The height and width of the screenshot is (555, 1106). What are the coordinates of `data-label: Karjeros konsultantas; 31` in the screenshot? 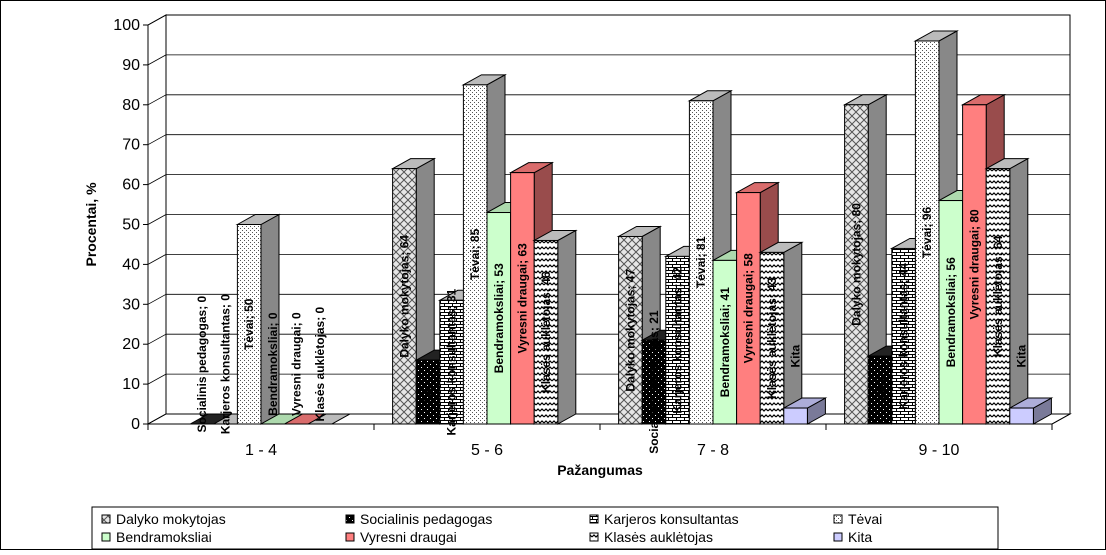 It's located at (452, 361).